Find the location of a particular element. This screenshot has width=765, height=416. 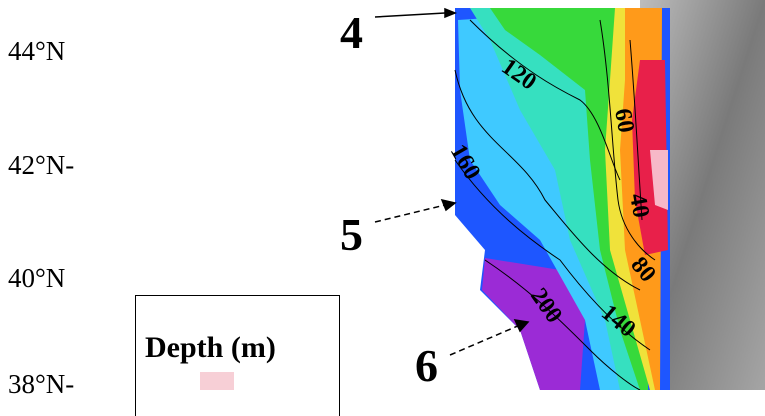

latitude-label-40n: 40°N is located at coordinates (37, 278).